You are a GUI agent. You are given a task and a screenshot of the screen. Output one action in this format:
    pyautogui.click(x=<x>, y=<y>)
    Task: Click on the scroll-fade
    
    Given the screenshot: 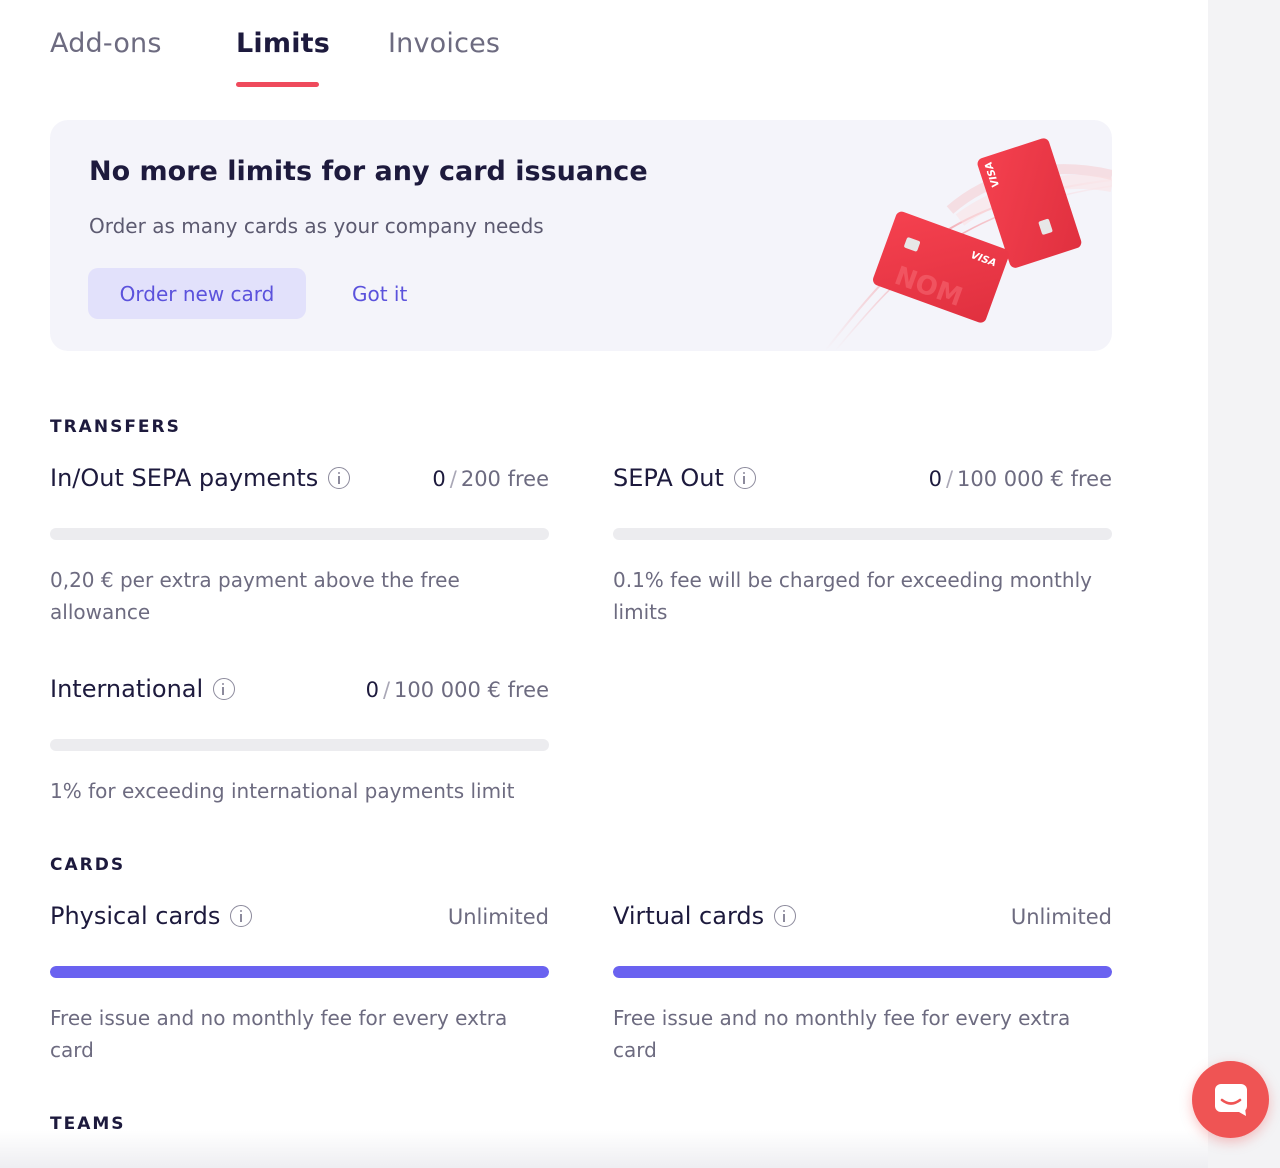 What is the action you would take?
    pyautogui.click(x=604, y=1149)
    